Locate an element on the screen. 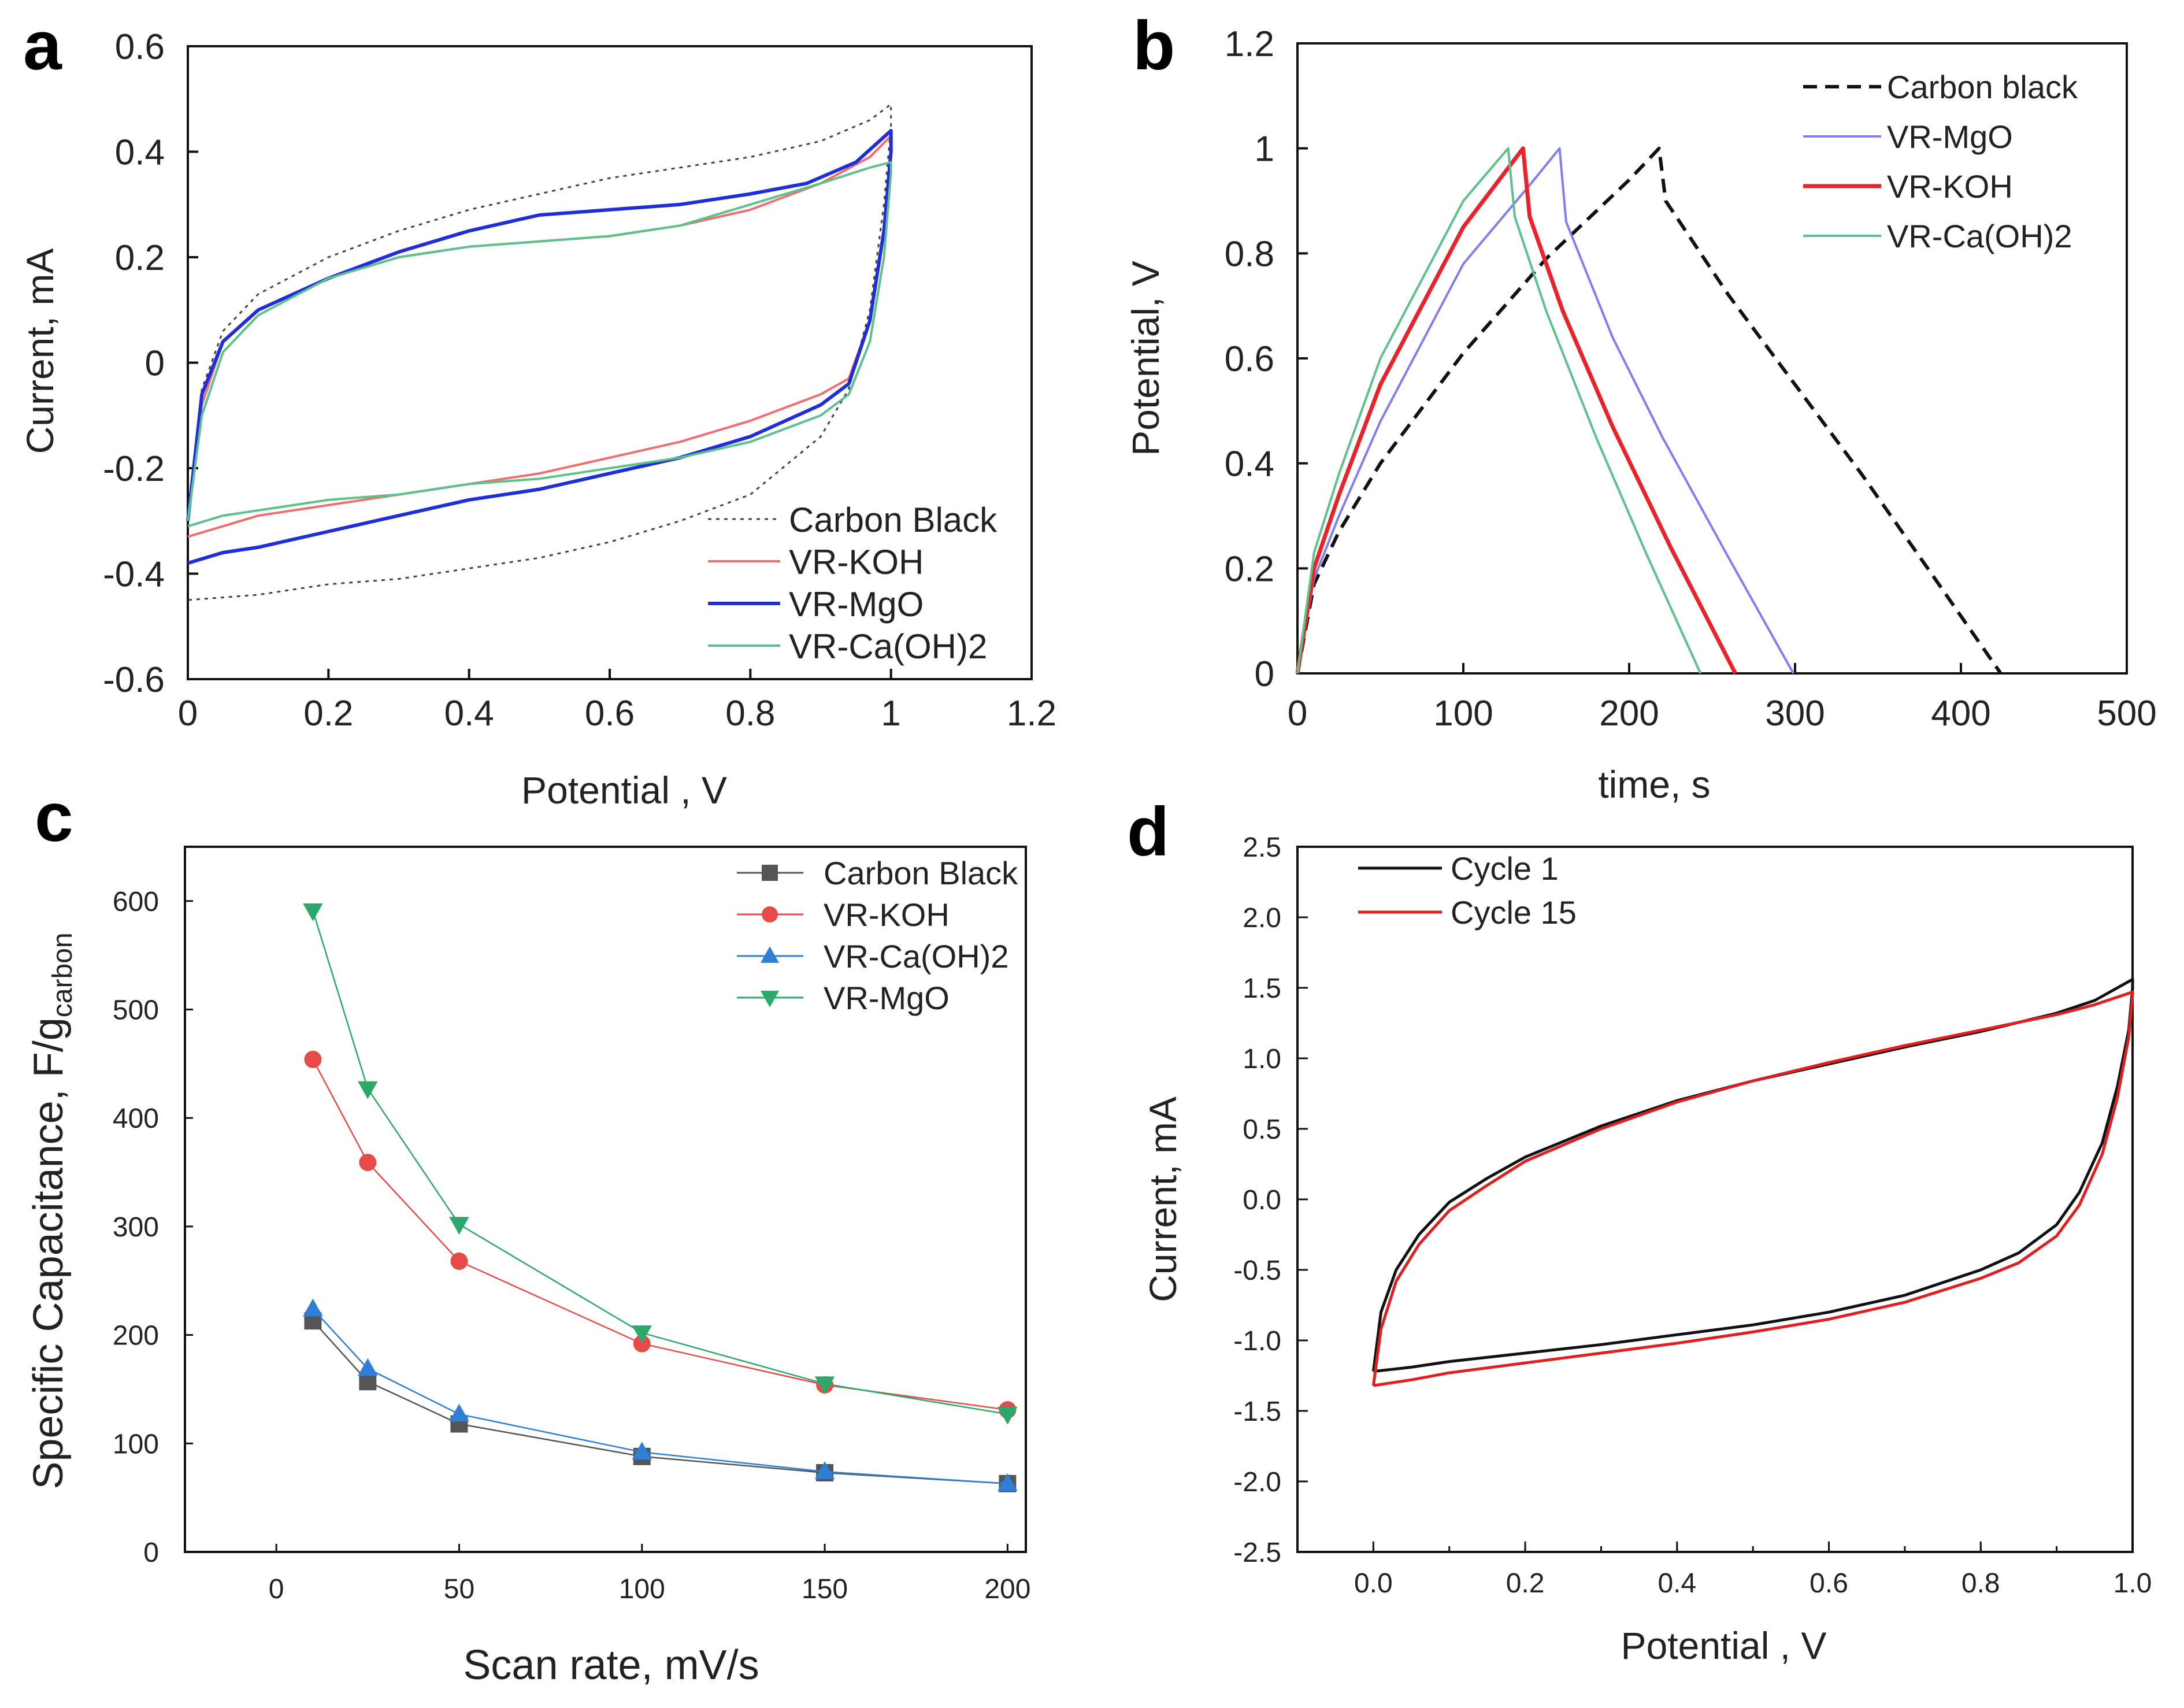 This screenshot has width=2184, height=1708. panel-letter-c: c is located at coordinates (54, 817).